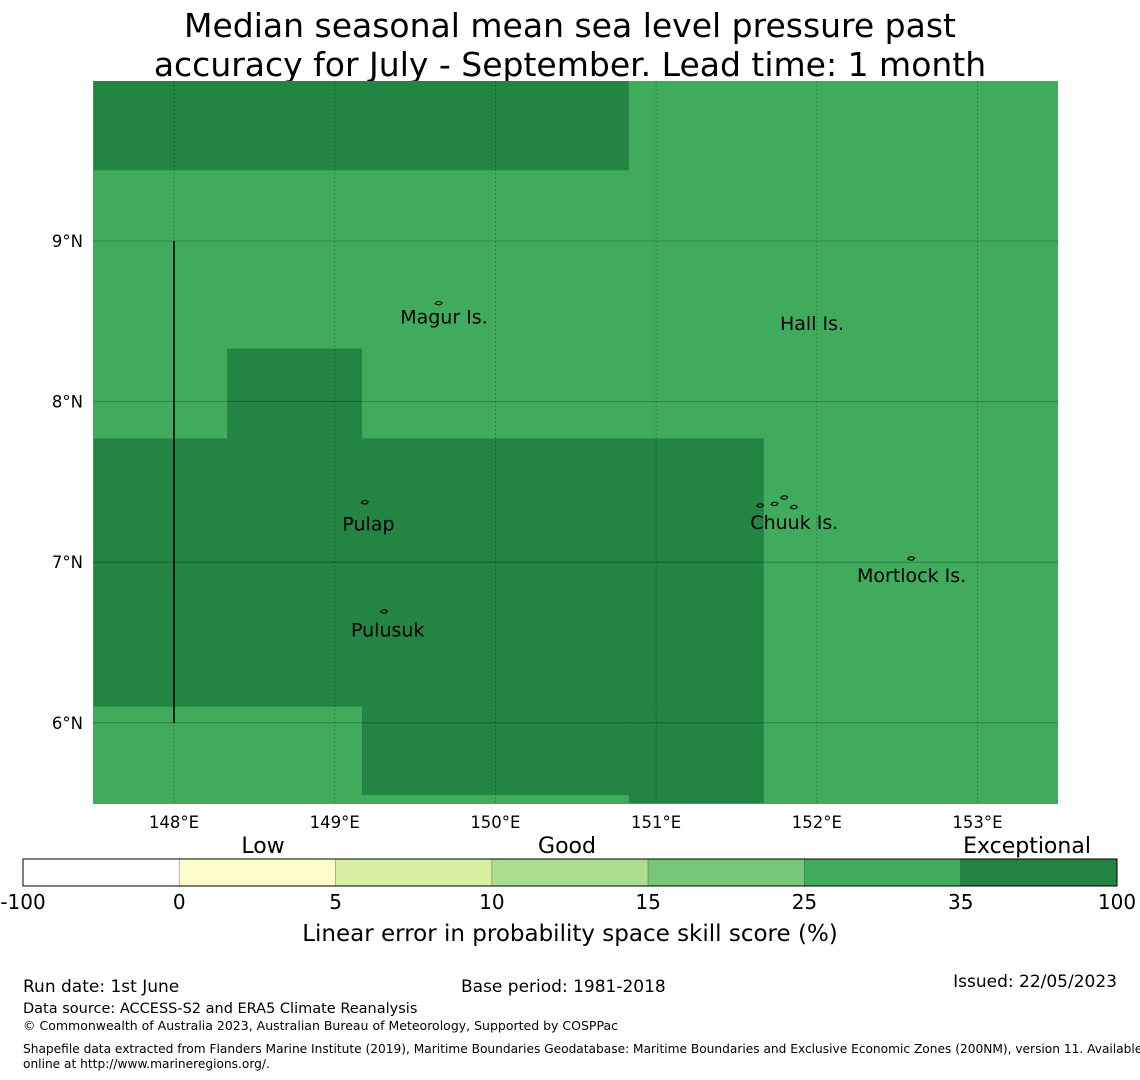 Image resolution: width=1140 pixels, height=1080 pixels. I want to click on colorbar-tick-label: 100, so click(1117, 902).